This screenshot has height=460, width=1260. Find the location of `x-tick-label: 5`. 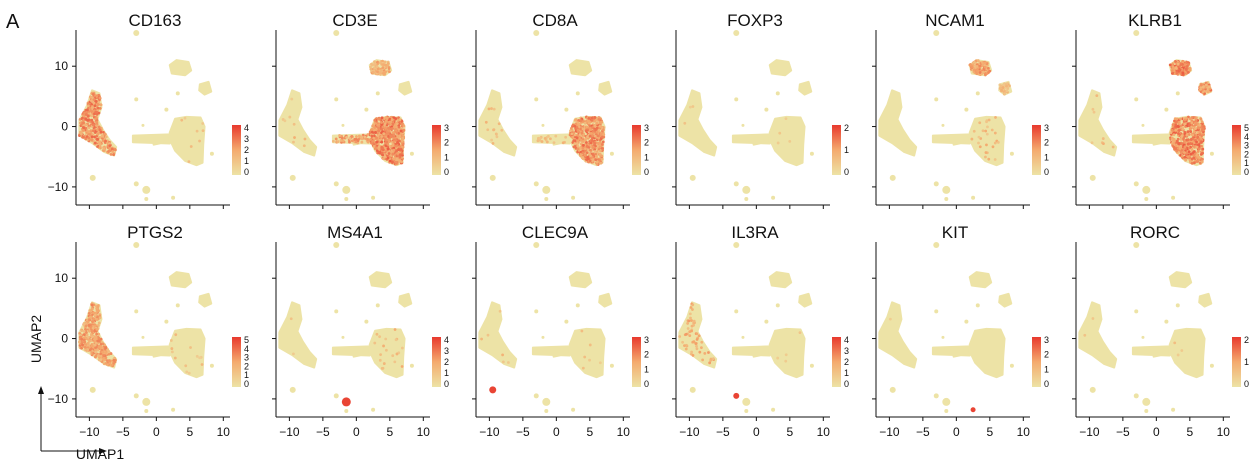

x-tick-label: 5 is located at coordinates (589, 432).